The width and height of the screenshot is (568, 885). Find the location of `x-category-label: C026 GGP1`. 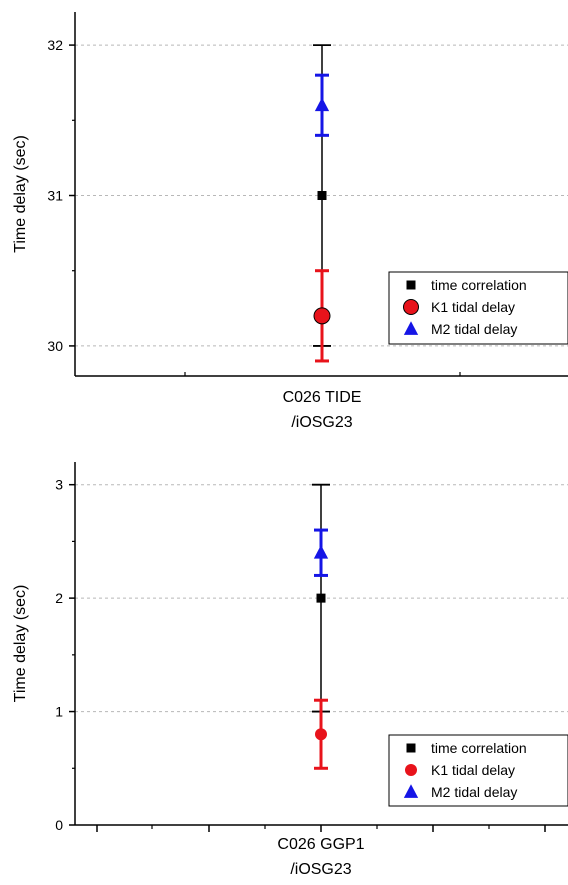

x-category-label: C026 GGP1 is located at coordinates (320, 844).